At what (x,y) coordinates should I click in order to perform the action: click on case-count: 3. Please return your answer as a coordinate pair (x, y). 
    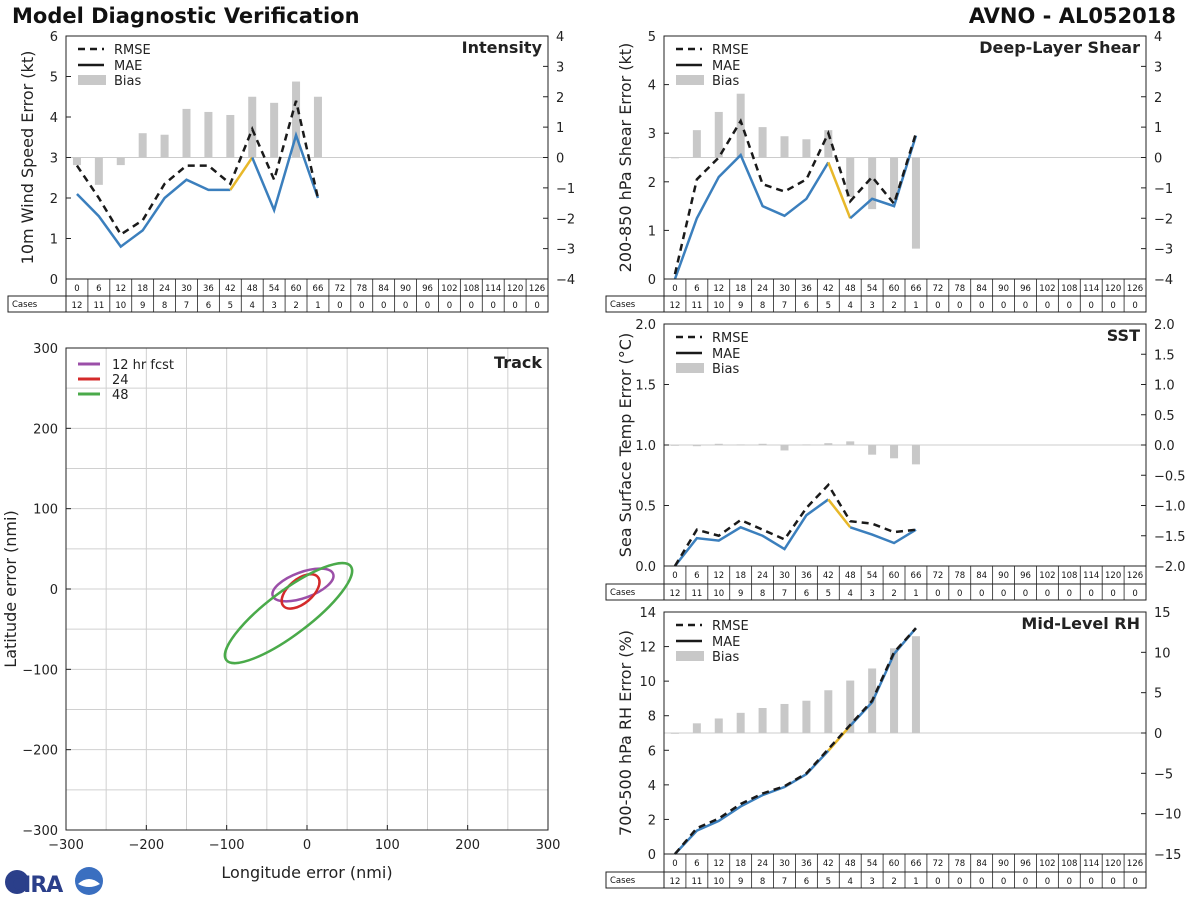
    Looking at the image, I should click on (871, 594).